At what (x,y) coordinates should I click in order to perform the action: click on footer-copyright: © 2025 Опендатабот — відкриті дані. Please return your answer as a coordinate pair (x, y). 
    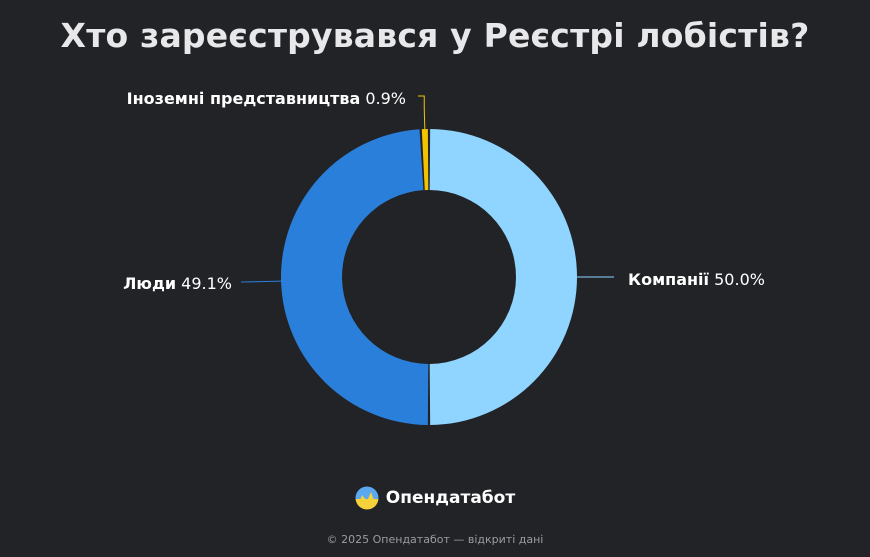
    Looking at the image, I should click on (435, 539).